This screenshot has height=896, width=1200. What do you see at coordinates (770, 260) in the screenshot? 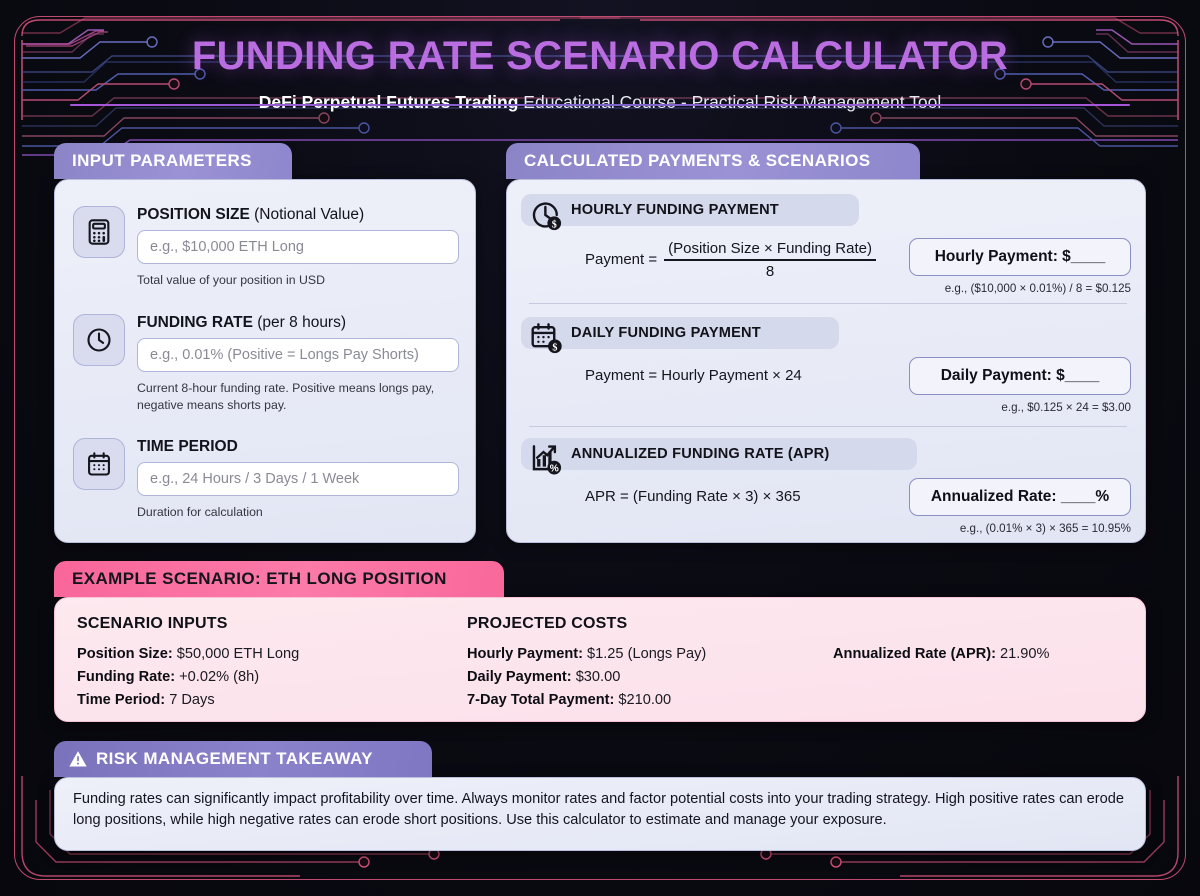
I see `hourly-formula-fraction: (Position Size × Funding Rate) 8` at bounding box center [770, 260].